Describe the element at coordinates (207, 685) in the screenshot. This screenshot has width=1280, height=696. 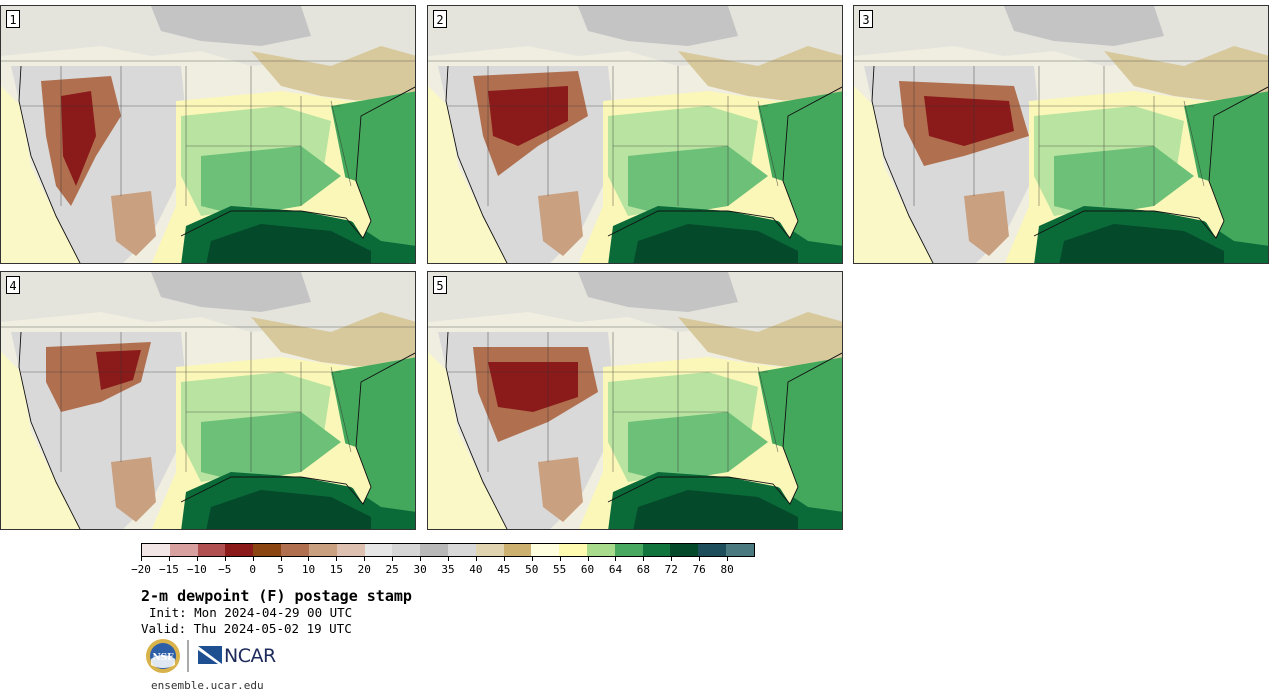
I see `site-url: ensemble.ucar.edu` at that location.